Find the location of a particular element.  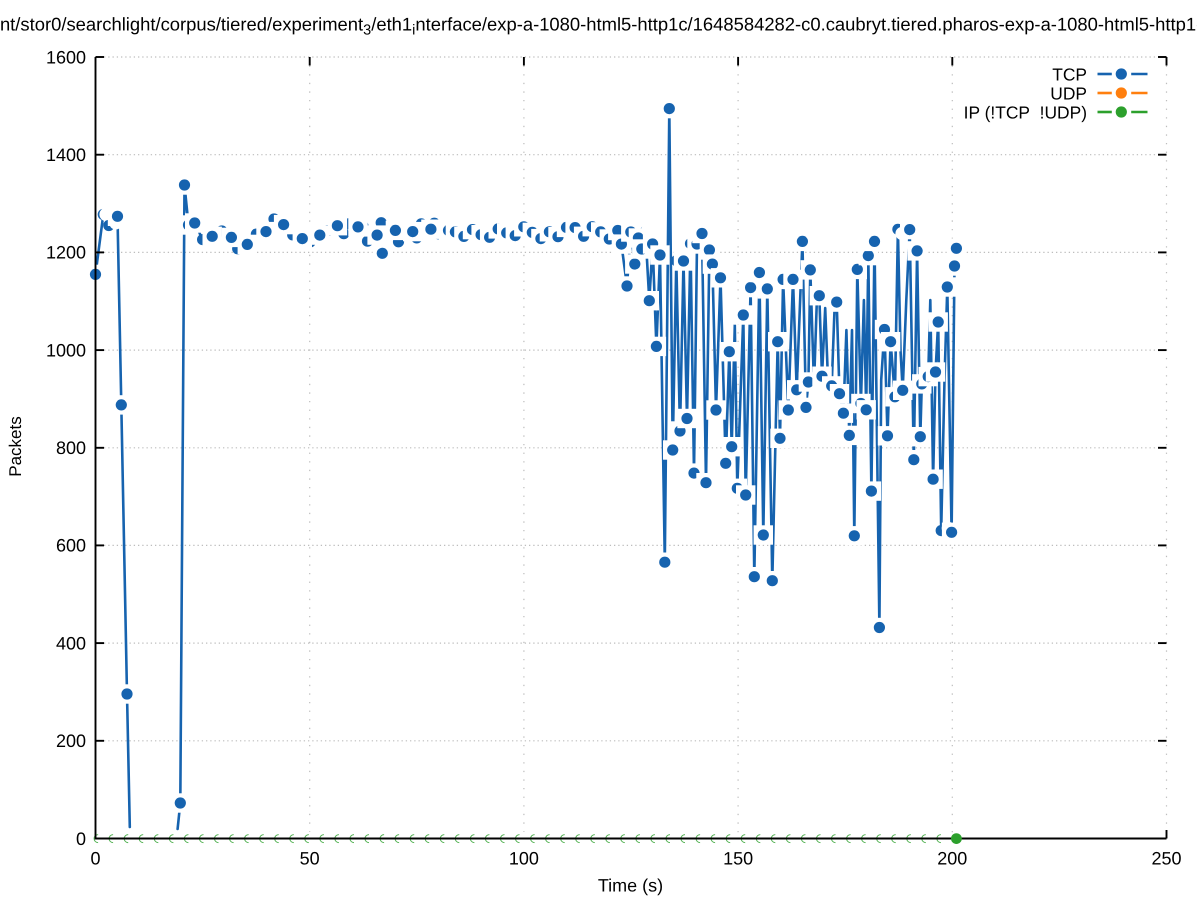

svg-text: Packets is located at coordinates (15, 446).